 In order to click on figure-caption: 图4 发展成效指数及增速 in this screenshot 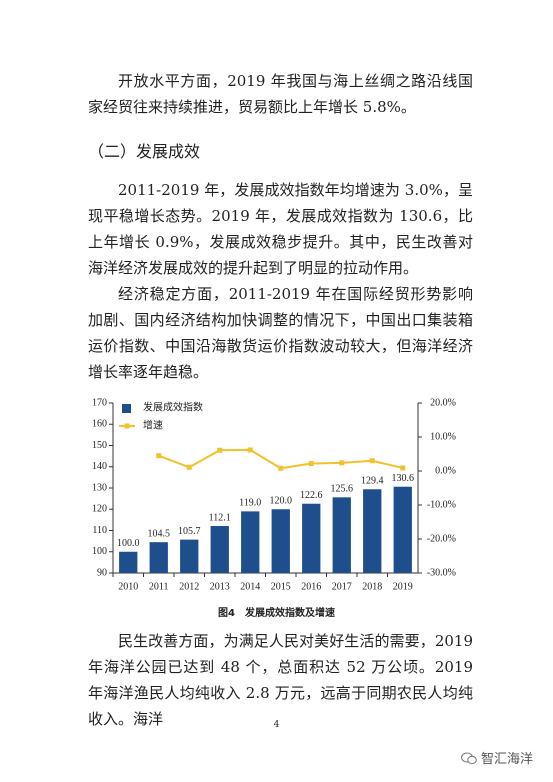, I will do `click(276, 613)`.